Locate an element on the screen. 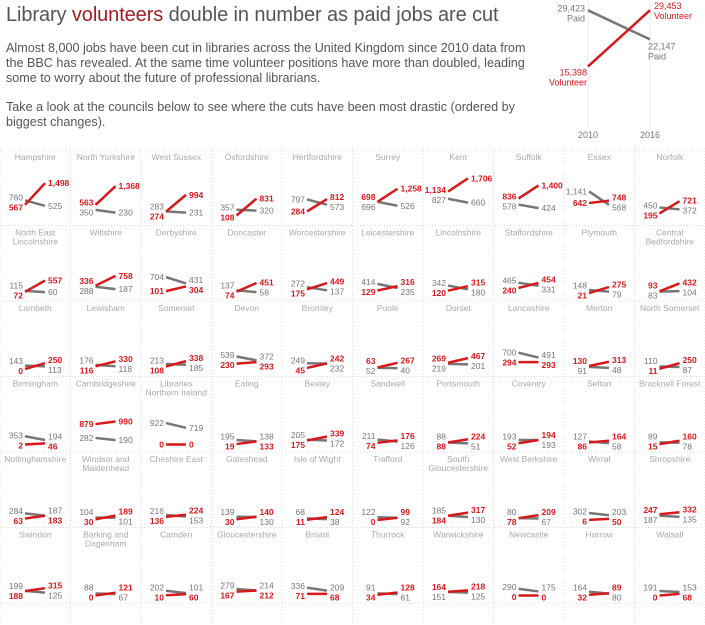 The width and height of the screenshot is (705, 625). paid-2010-label: 539 is located at coordinates (227, 355).